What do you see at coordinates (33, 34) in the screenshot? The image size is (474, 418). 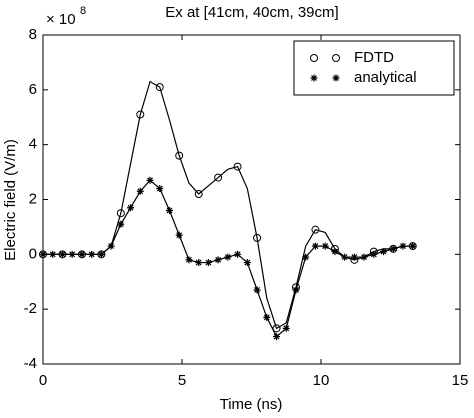 I see `y-tick-label: 8` at bounding box center [33, 34].